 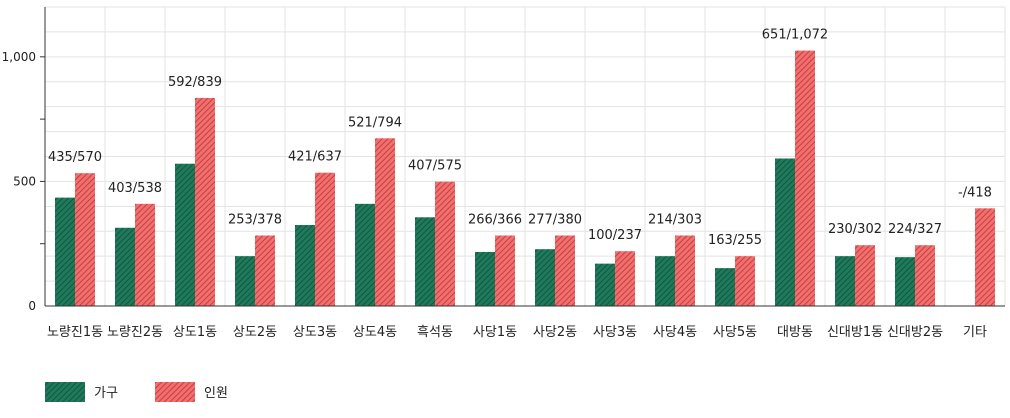 I want to click on data-label: -/418, so click(x=975, y=192).